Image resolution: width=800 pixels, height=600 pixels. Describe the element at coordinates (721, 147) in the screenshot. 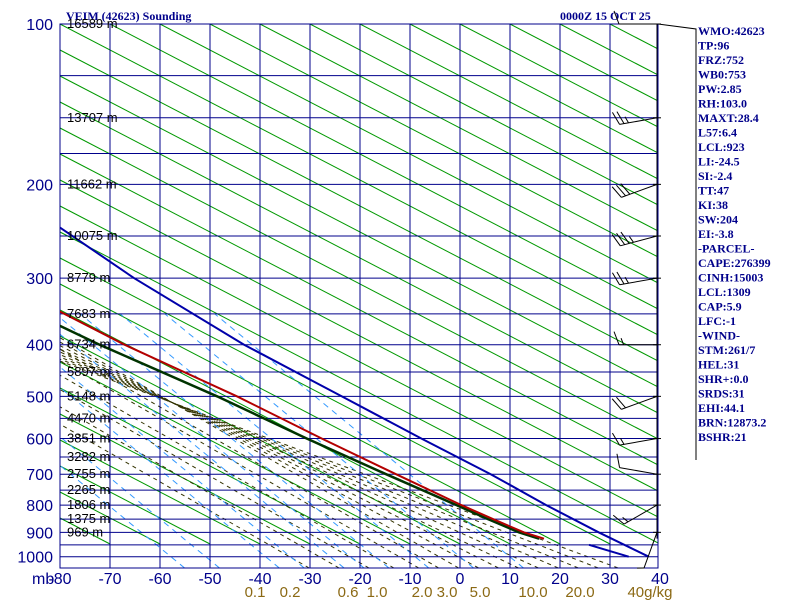

I see `index-entry: LCL:923` at that location.